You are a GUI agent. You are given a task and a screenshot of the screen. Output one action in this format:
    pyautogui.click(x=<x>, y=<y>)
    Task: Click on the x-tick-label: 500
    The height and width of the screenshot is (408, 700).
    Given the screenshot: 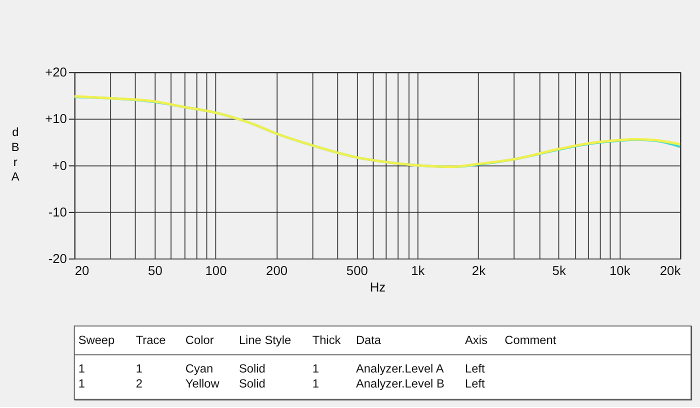 What is the action you would take?
    pyautogui.click(x=357, y=270)
    